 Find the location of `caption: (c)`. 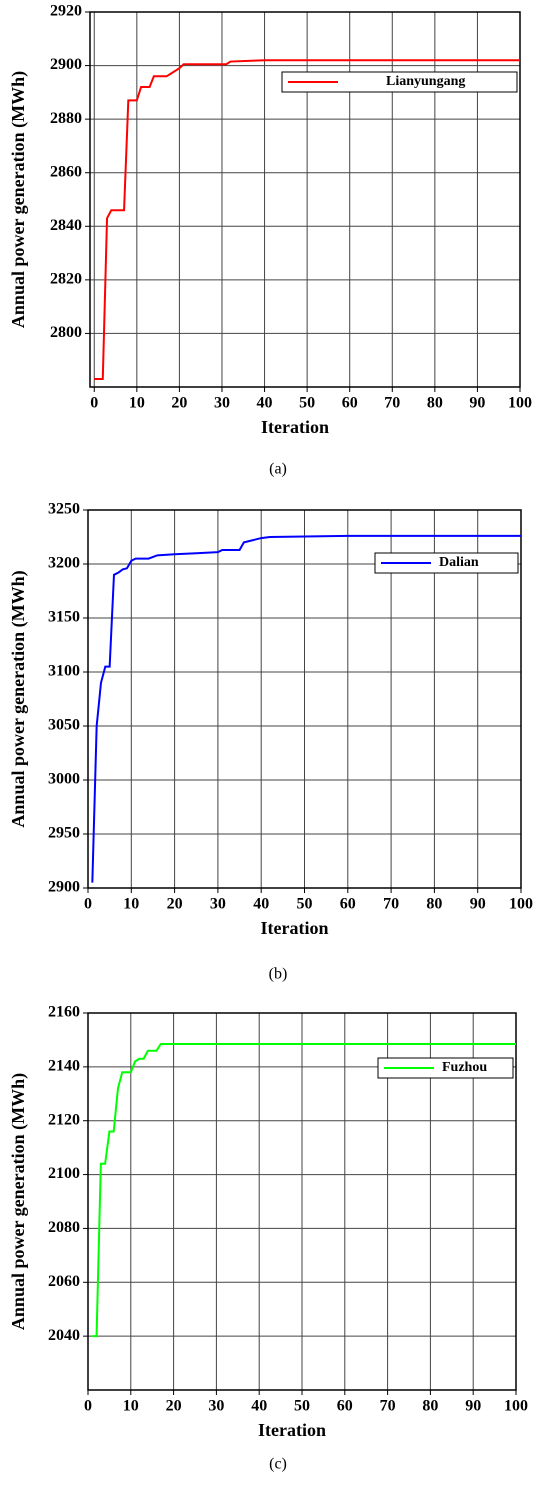

caption: (c) is located at coordinates (278, 1464).